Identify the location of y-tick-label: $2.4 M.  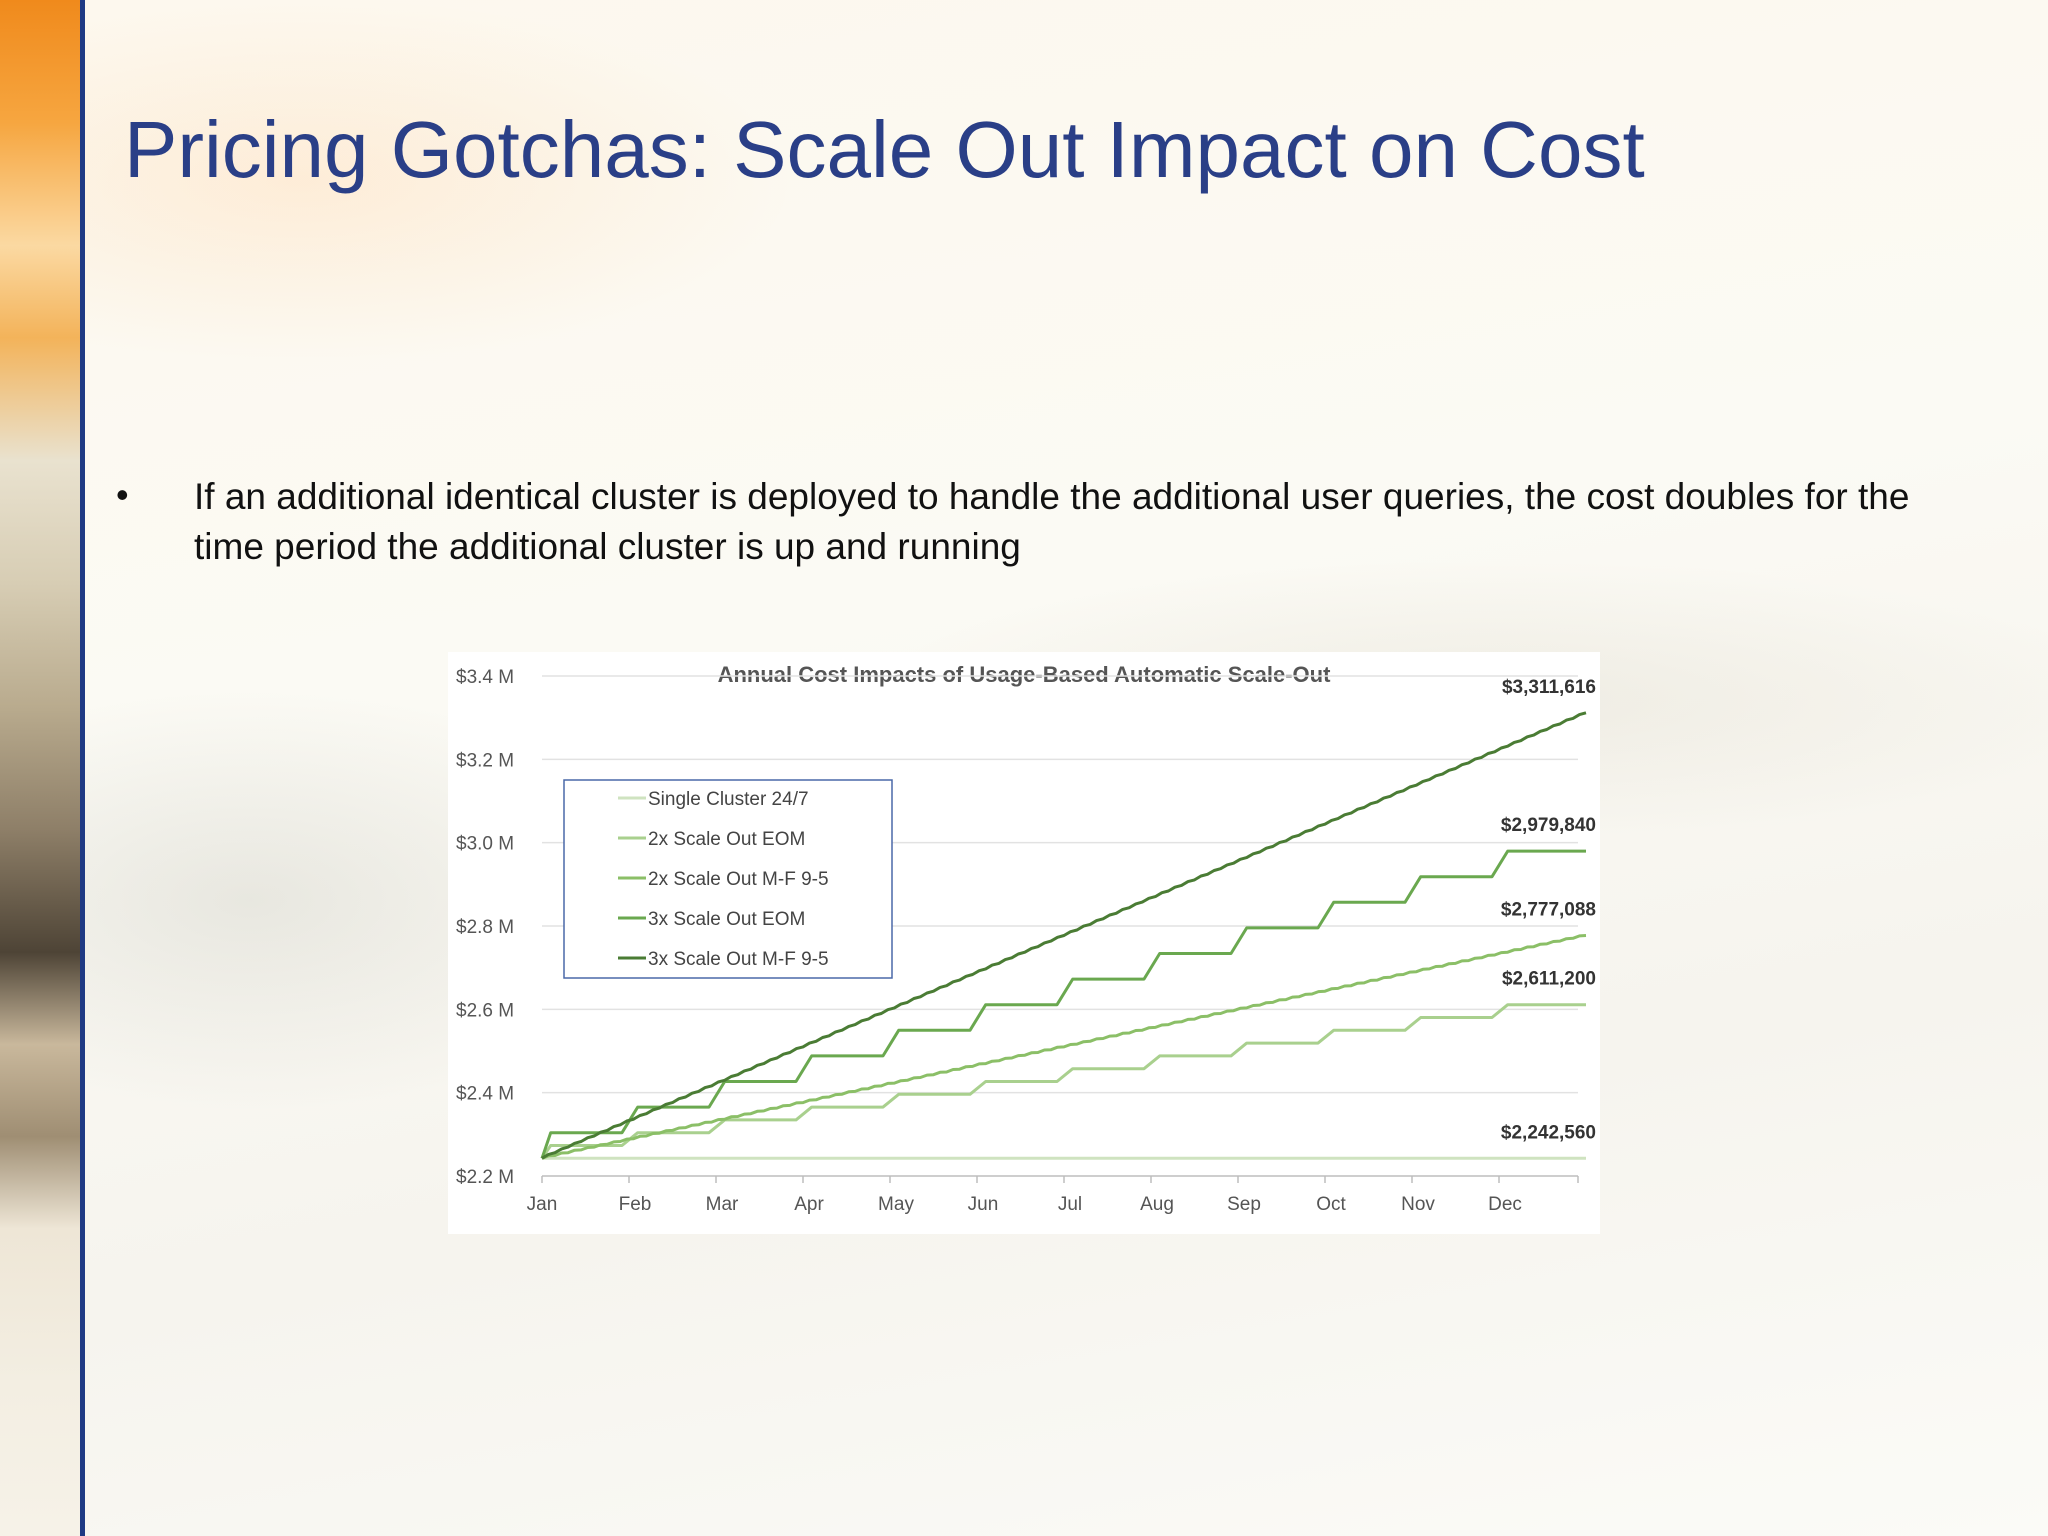
(485, 1094).